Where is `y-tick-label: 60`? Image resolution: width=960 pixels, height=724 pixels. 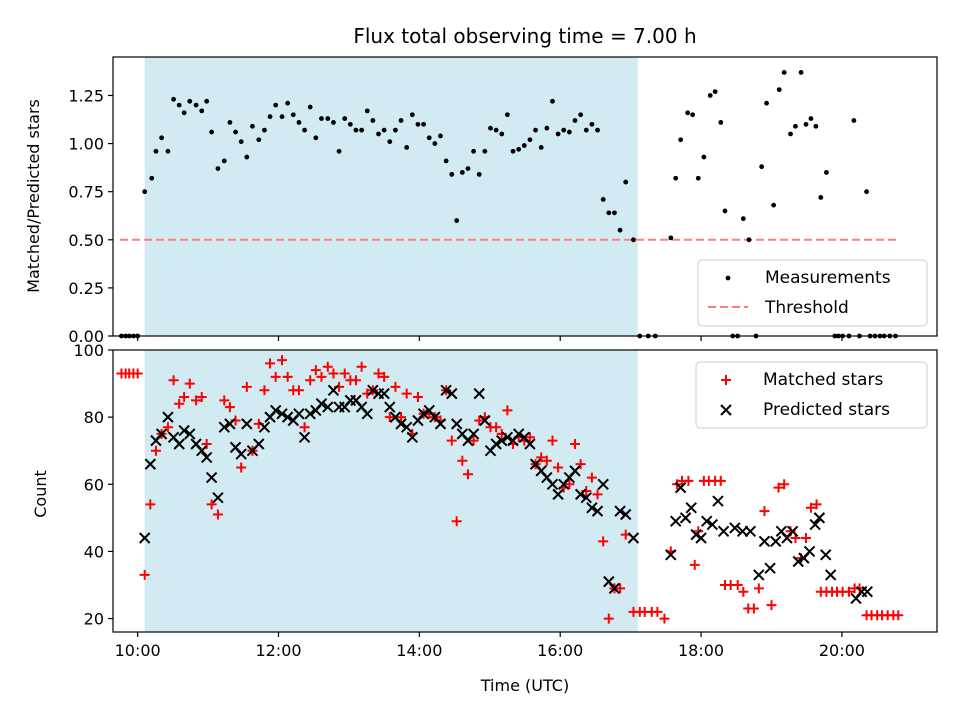 y-tick-label: 60 is located at coordinates (94, 484).